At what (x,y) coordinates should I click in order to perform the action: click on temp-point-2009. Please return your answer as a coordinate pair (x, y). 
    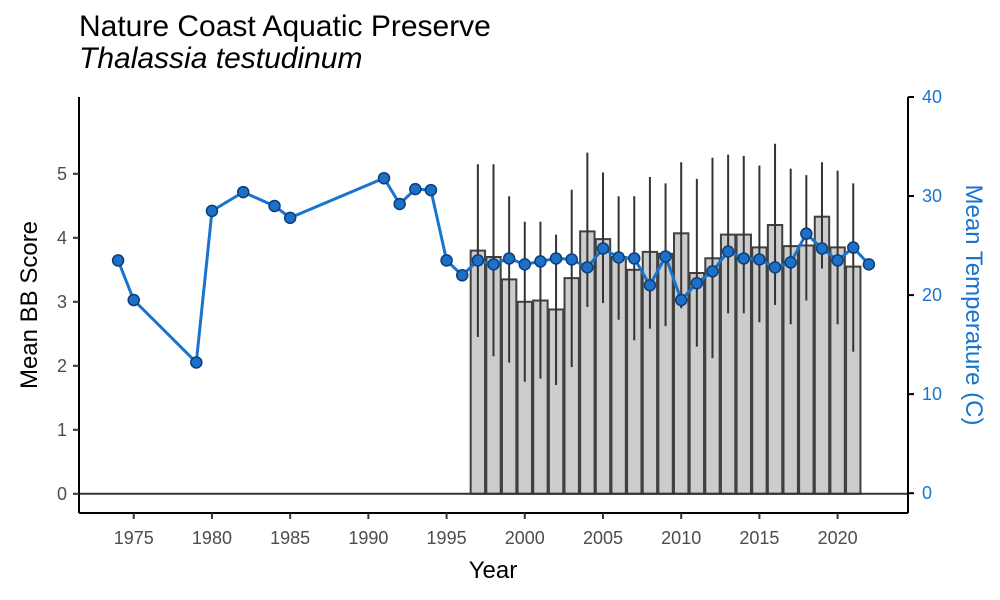
    Looking at the image, I should click on (665, 256).